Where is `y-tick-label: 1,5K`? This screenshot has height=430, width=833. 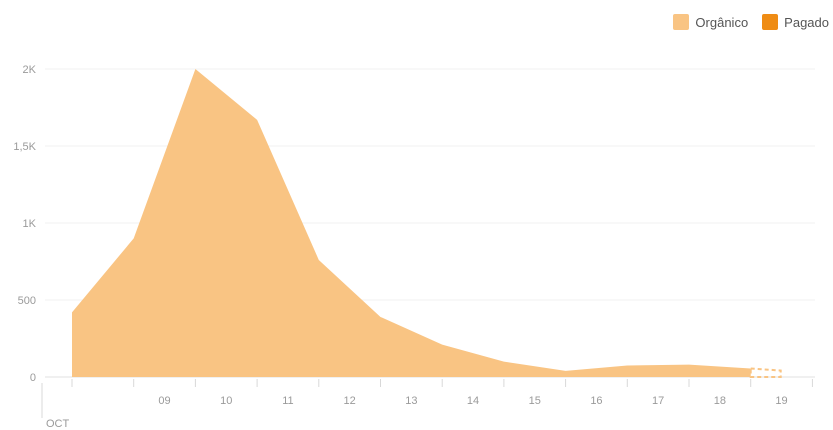
y-tick-label: 1,5K is located at coordinates (24, 147).